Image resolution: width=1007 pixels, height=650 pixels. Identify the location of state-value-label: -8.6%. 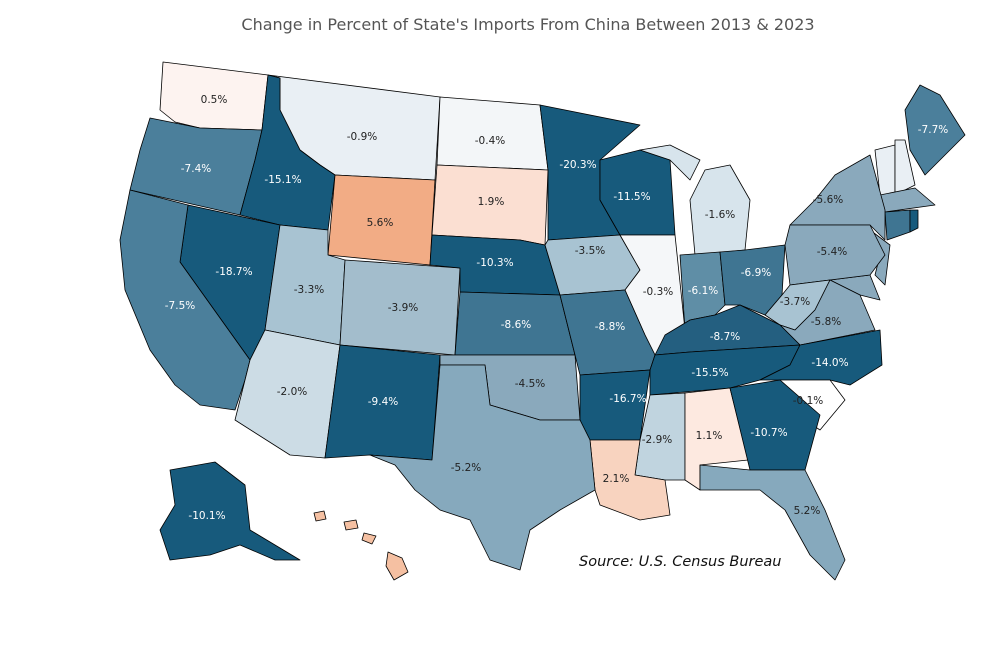
(516, 325).